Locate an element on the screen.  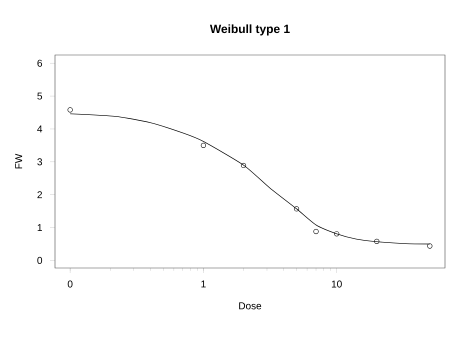
x-tick-label: 1 is located at coordinates (203, 284).